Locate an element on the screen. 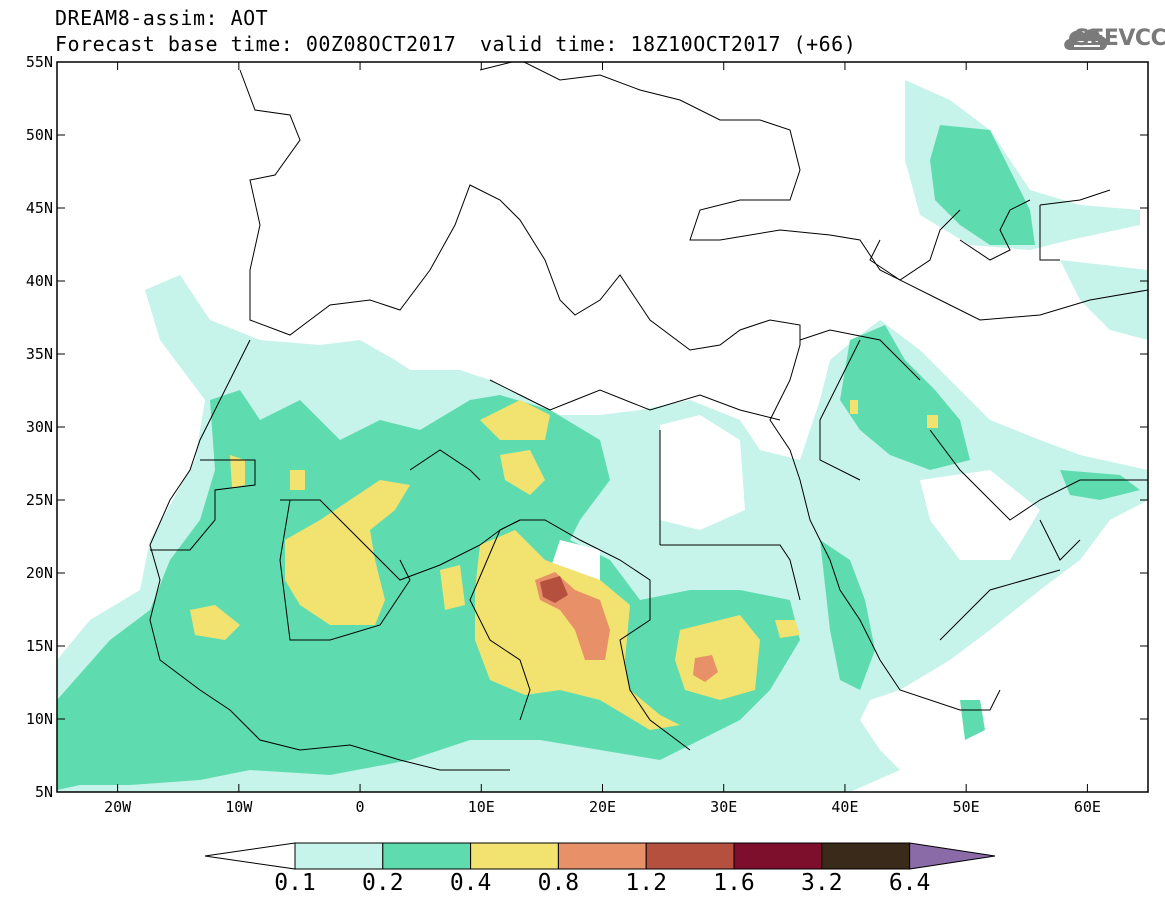 This screenshot has height=905, width=1165. colorbar-label: 6.4 is located at coordinates (909, 883).